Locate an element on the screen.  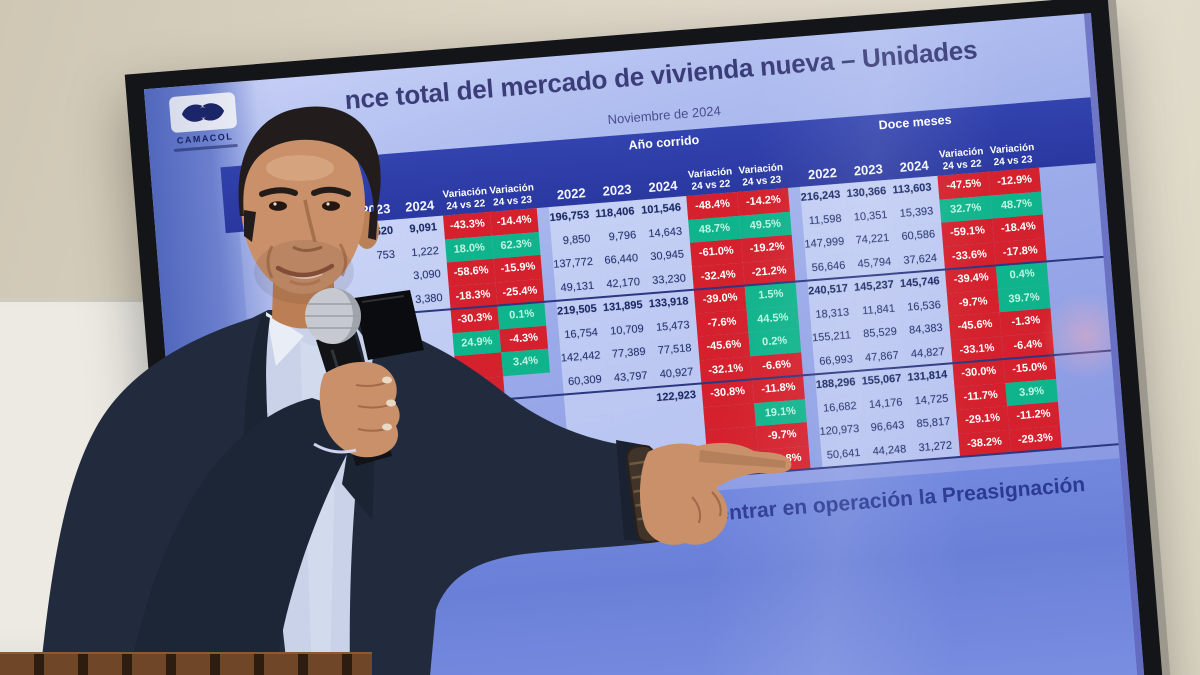
camacol-logo: CAMACOL is located at coordinates (204, 122).